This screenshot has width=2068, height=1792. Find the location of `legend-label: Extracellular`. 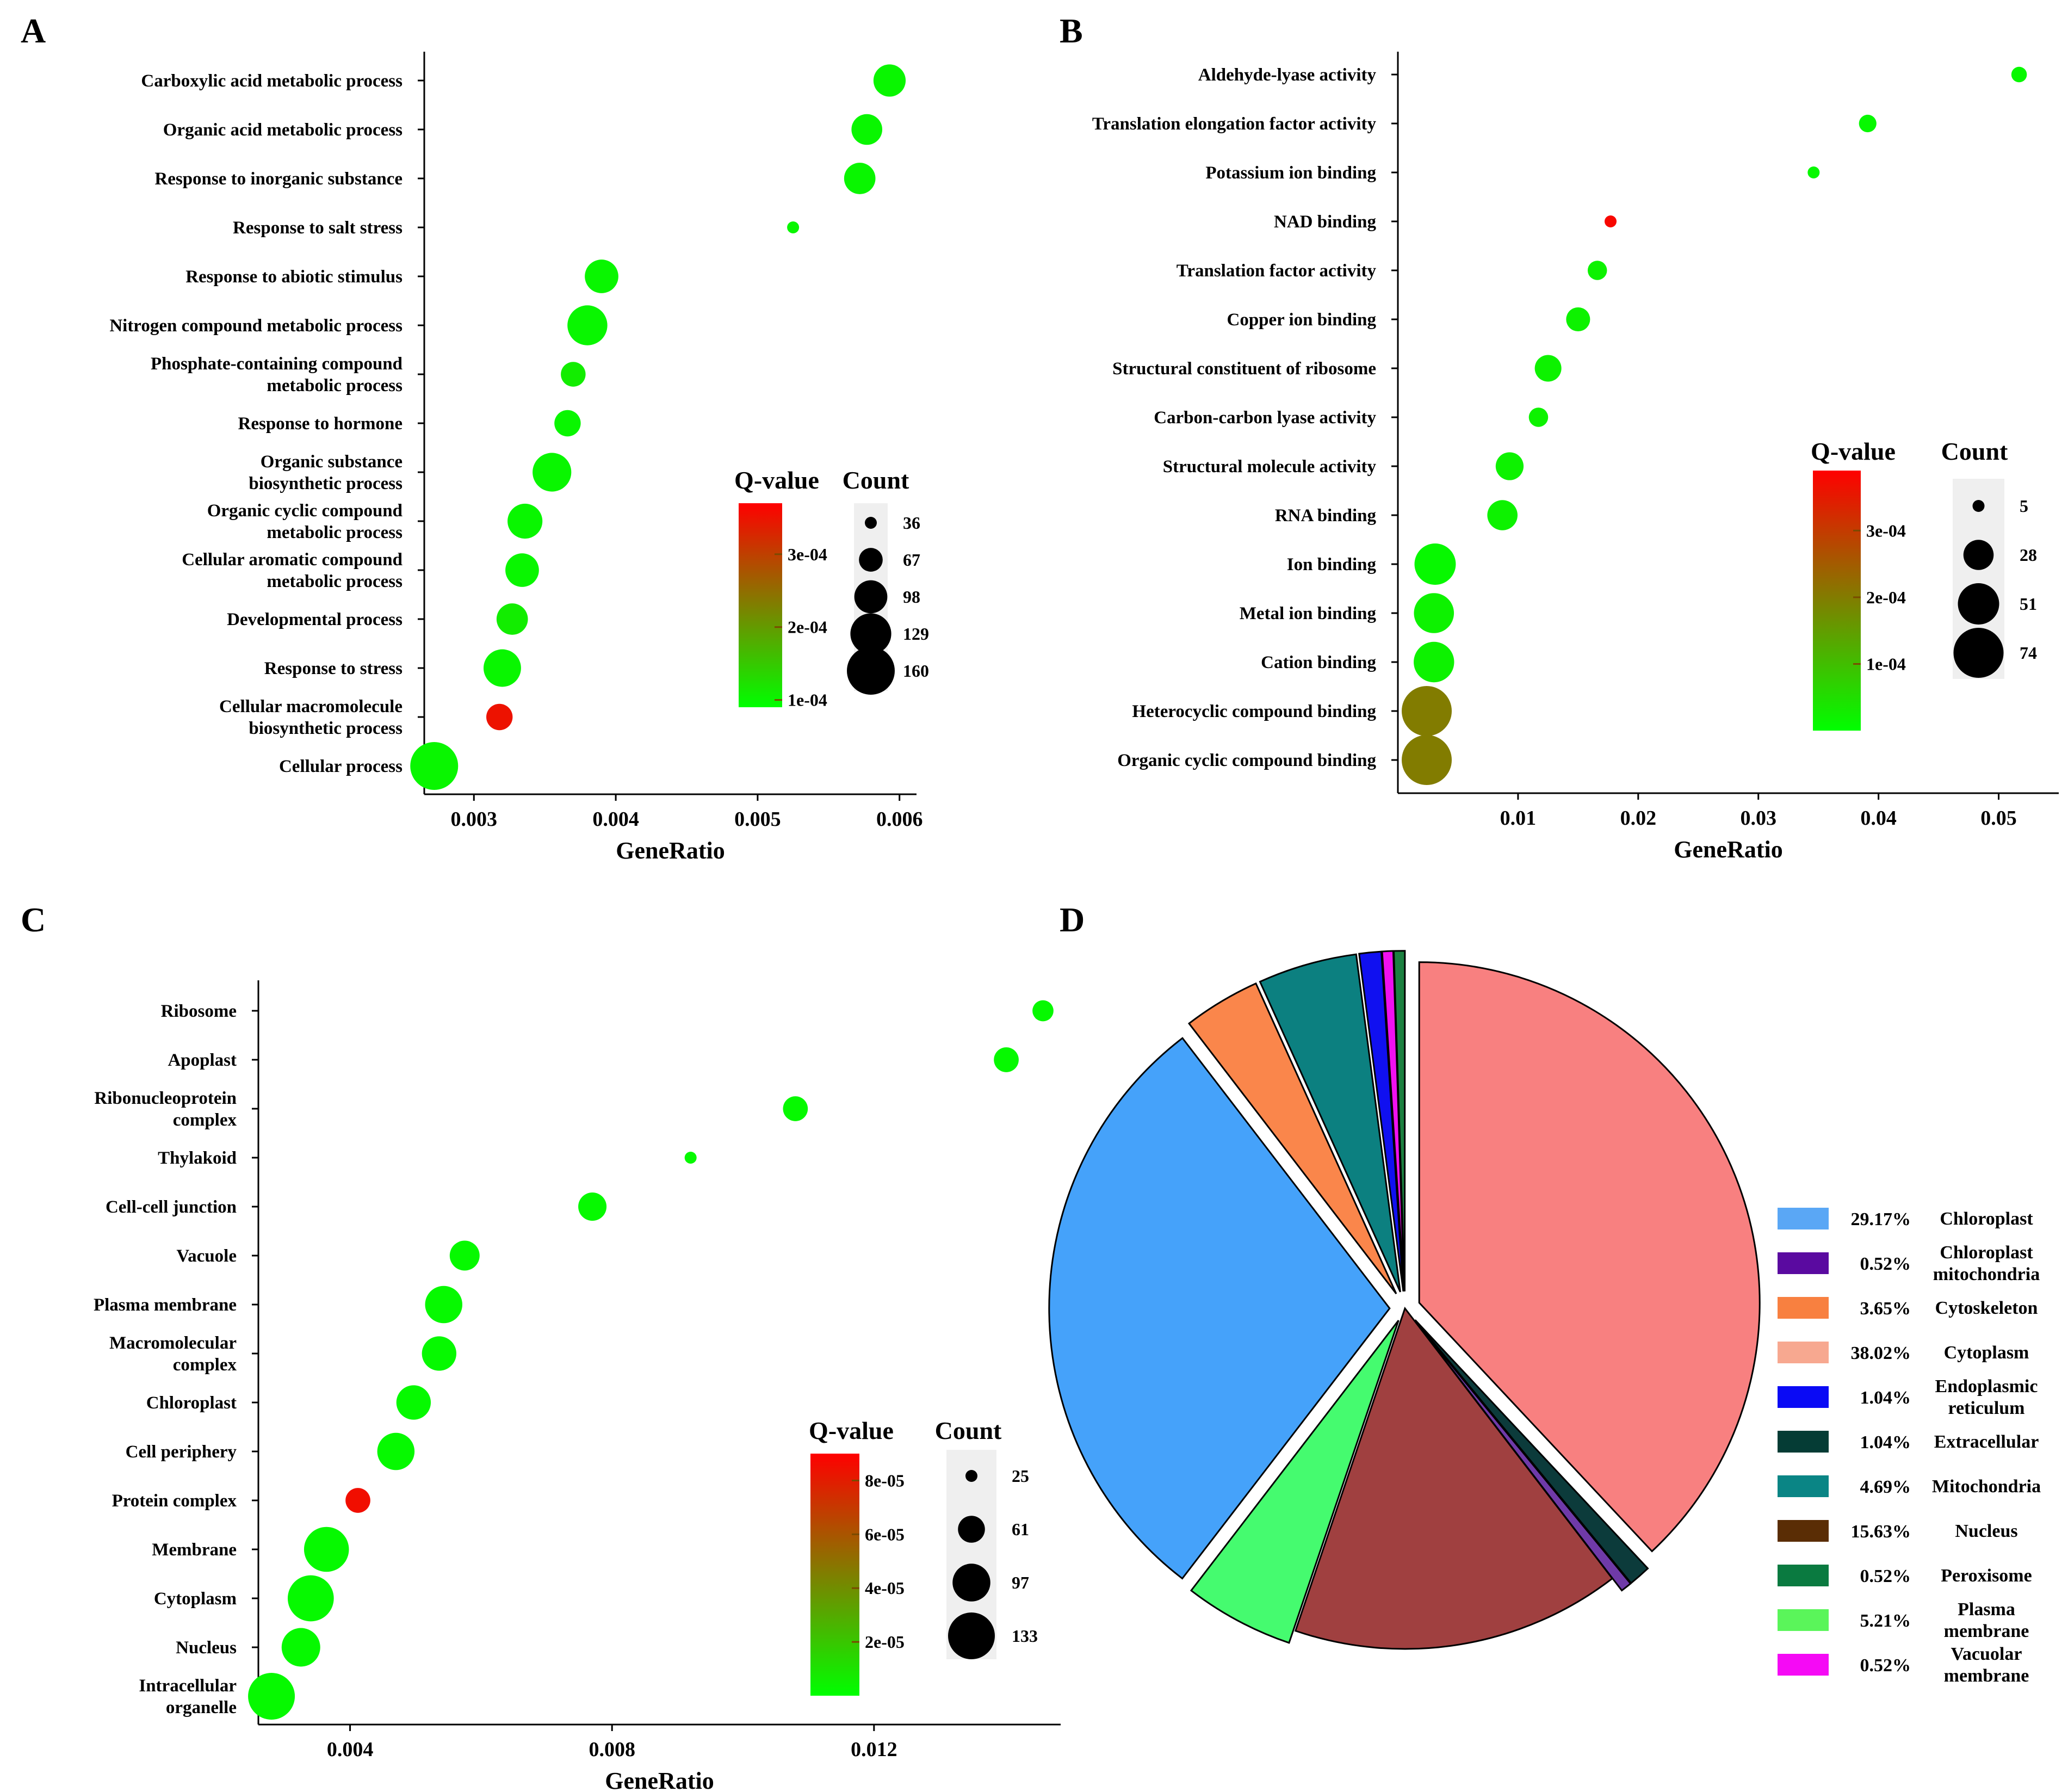

legend-label: Extracellular is located at coordinates (1986, 1442).